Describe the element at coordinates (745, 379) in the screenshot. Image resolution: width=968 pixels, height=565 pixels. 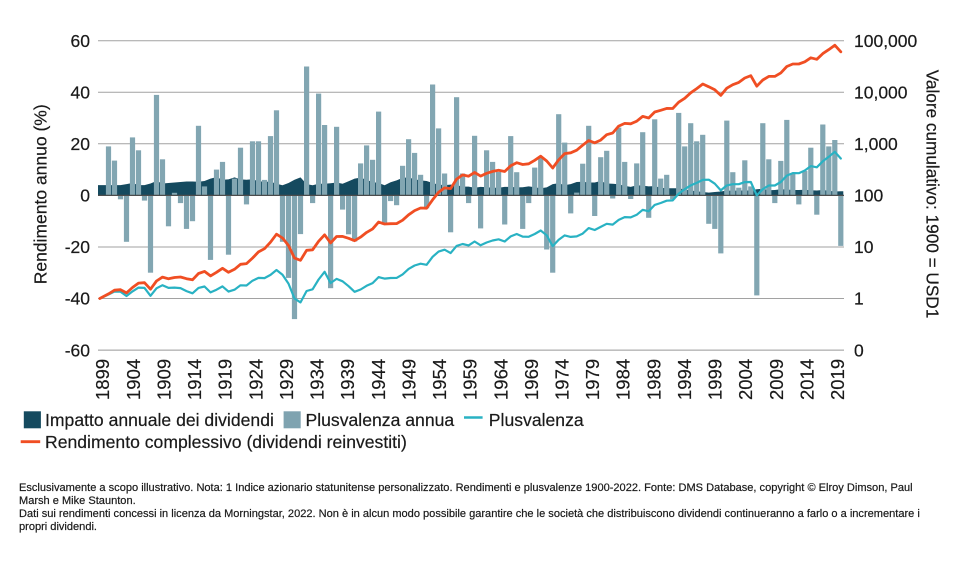
I see `svg-text: 2004` at that location.